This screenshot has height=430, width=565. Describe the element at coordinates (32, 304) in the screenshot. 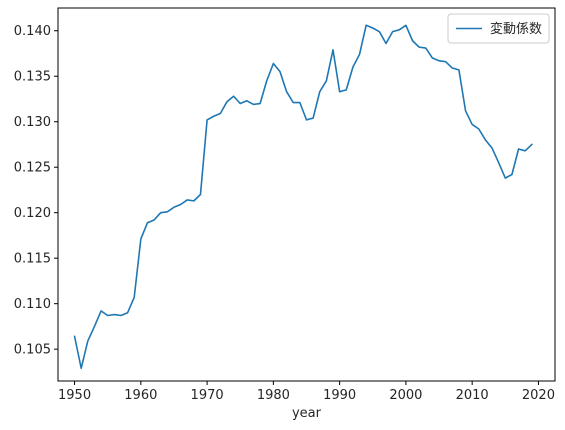

I see `y-tick-label: 0.110` at that location.